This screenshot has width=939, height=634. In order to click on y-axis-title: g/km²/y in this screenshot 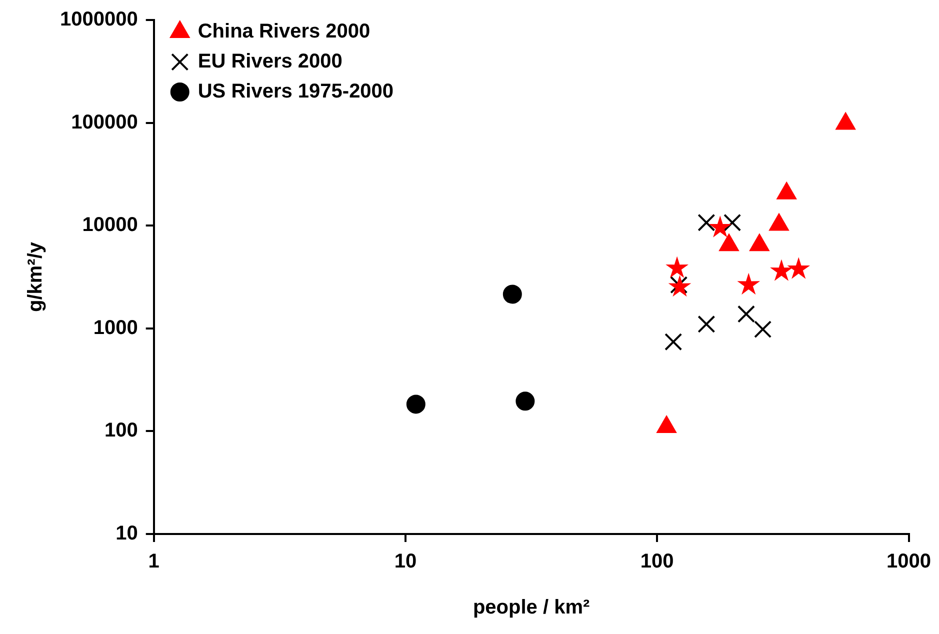, I will do `click(35, 276)`.